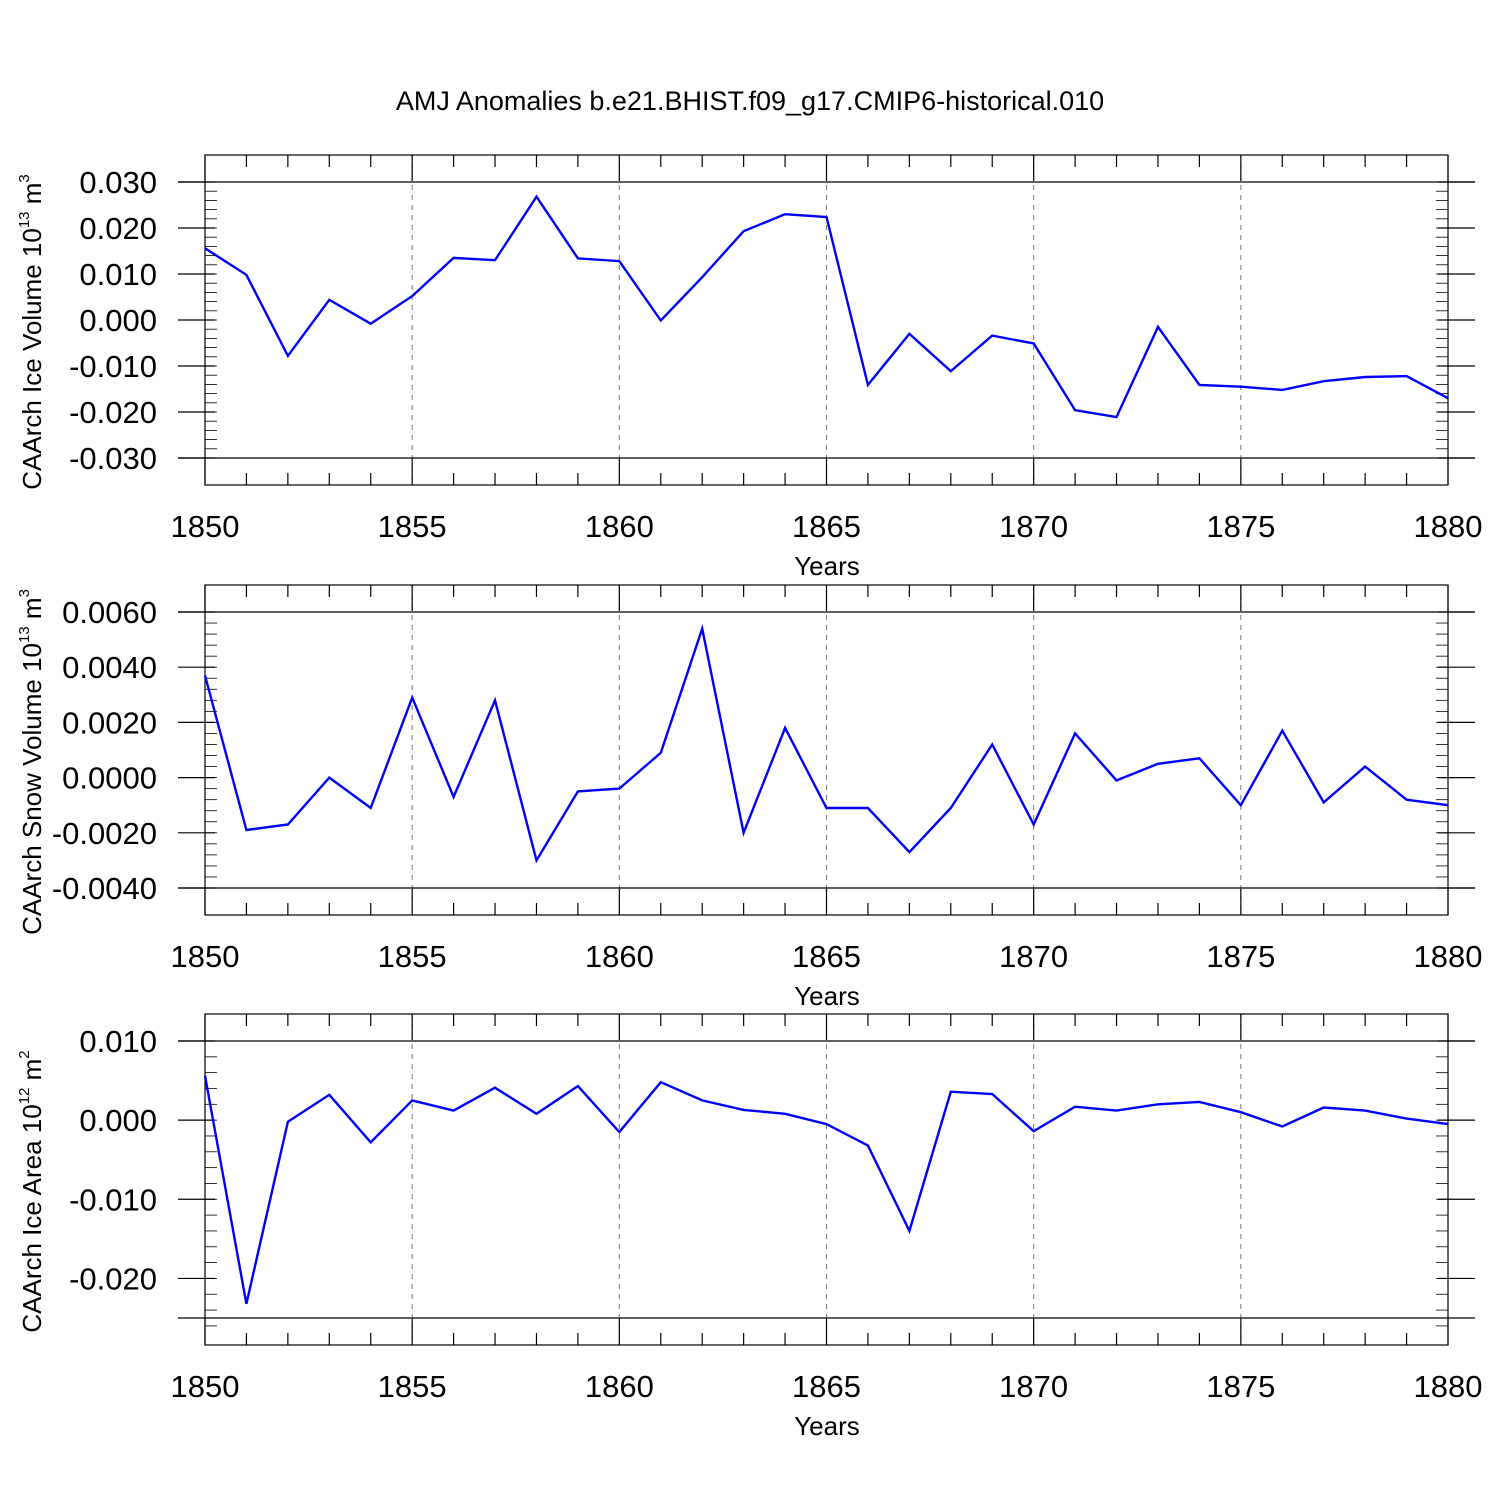  I want to click on snow-volume-y-tick-label: 0.0040, so click(109, 667).